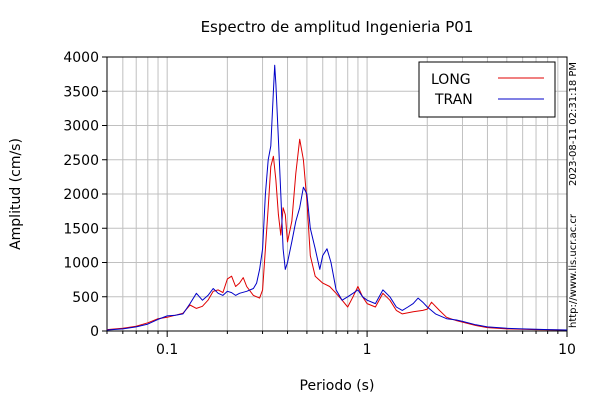 The image size is (600, 400). Describe the element at coordinates (167, 350) in the screenshot. I see `x-tick-label: 0.1` at that location.